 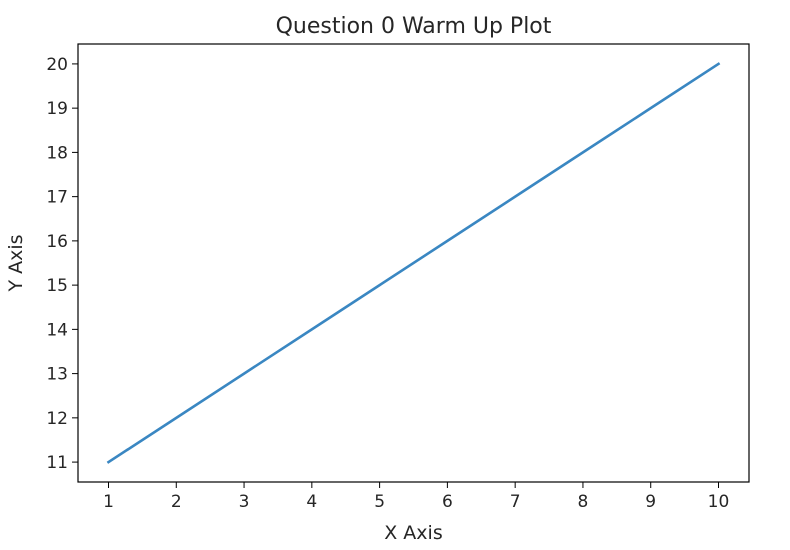 What do you see at coordinates (244, 502) in the screenshot?
I see `x-tick-label: 3` at bounding box center [244, 502].